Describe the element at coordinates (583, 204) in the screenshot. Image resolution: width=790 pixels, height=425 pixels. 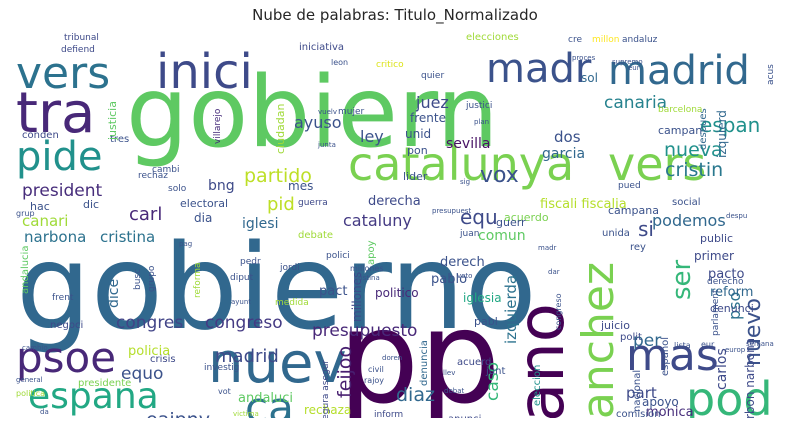
I see `word-fiscali-fiscalia: fiscali fiscalia` at that location.